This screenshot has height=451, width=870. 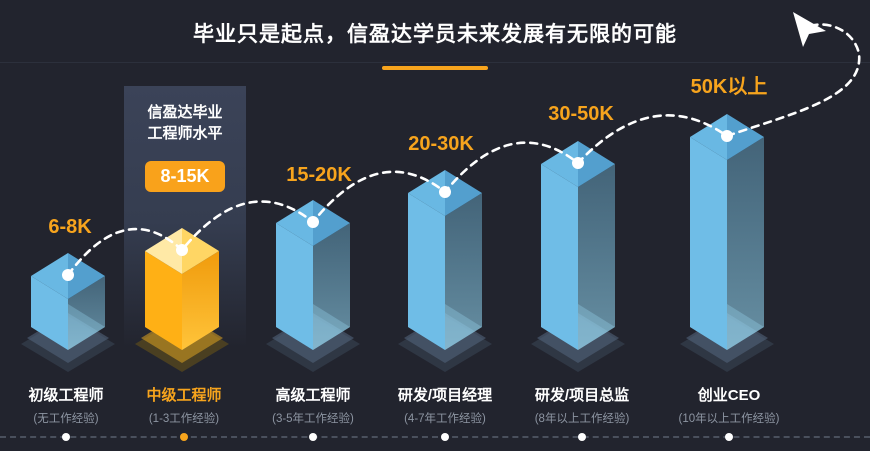 I want to click on category-experience: (无工作经验), so click(x=66, y=419).